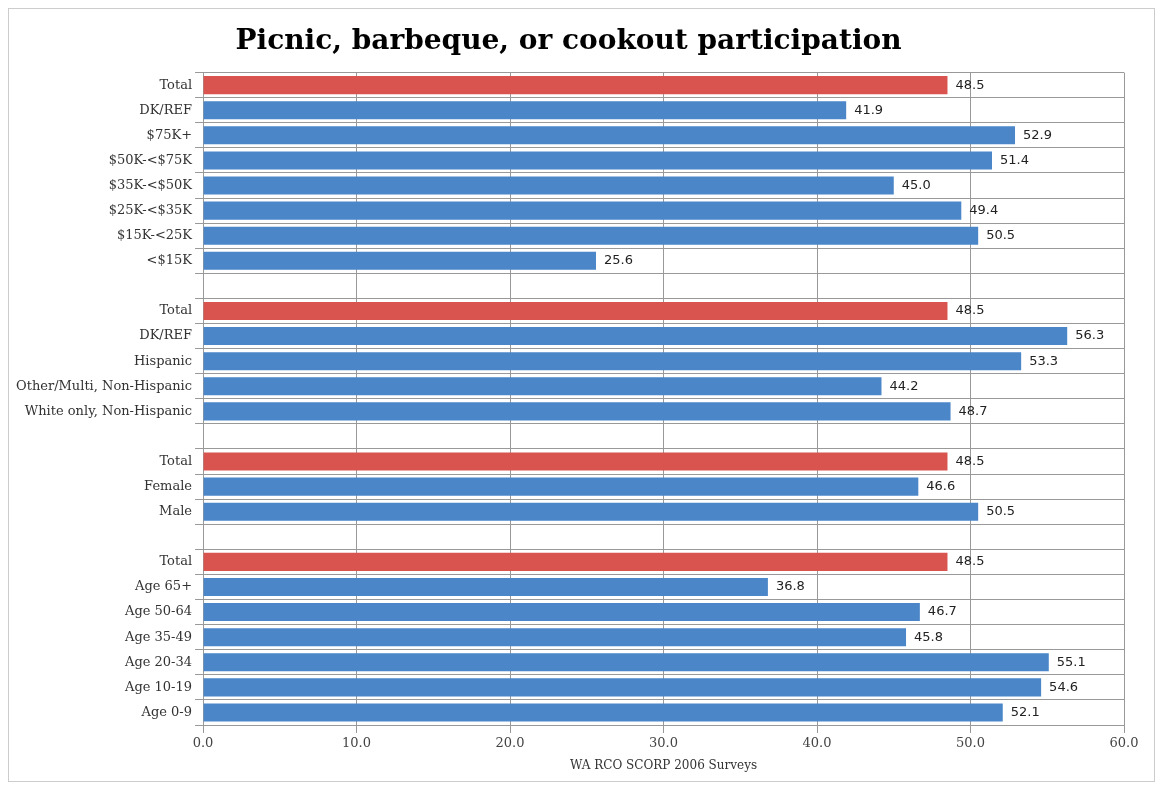 The height and width of the screenshot is (788, 1161). What do you see at coordinates (150, 159) in the screenshot?
I see `y-tick-label: $50K-<$75K` at bounding box center [150, 159].